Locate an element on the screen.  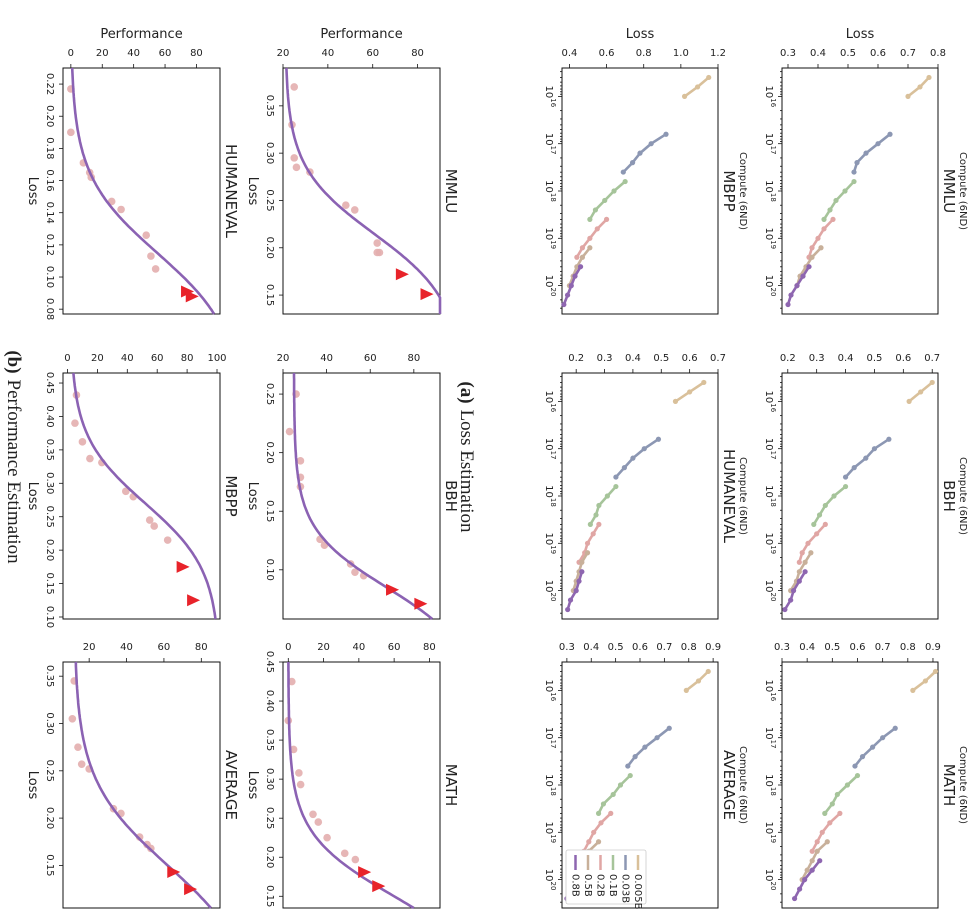
y-tick-label: 0 is located at coordinates (288, 647).